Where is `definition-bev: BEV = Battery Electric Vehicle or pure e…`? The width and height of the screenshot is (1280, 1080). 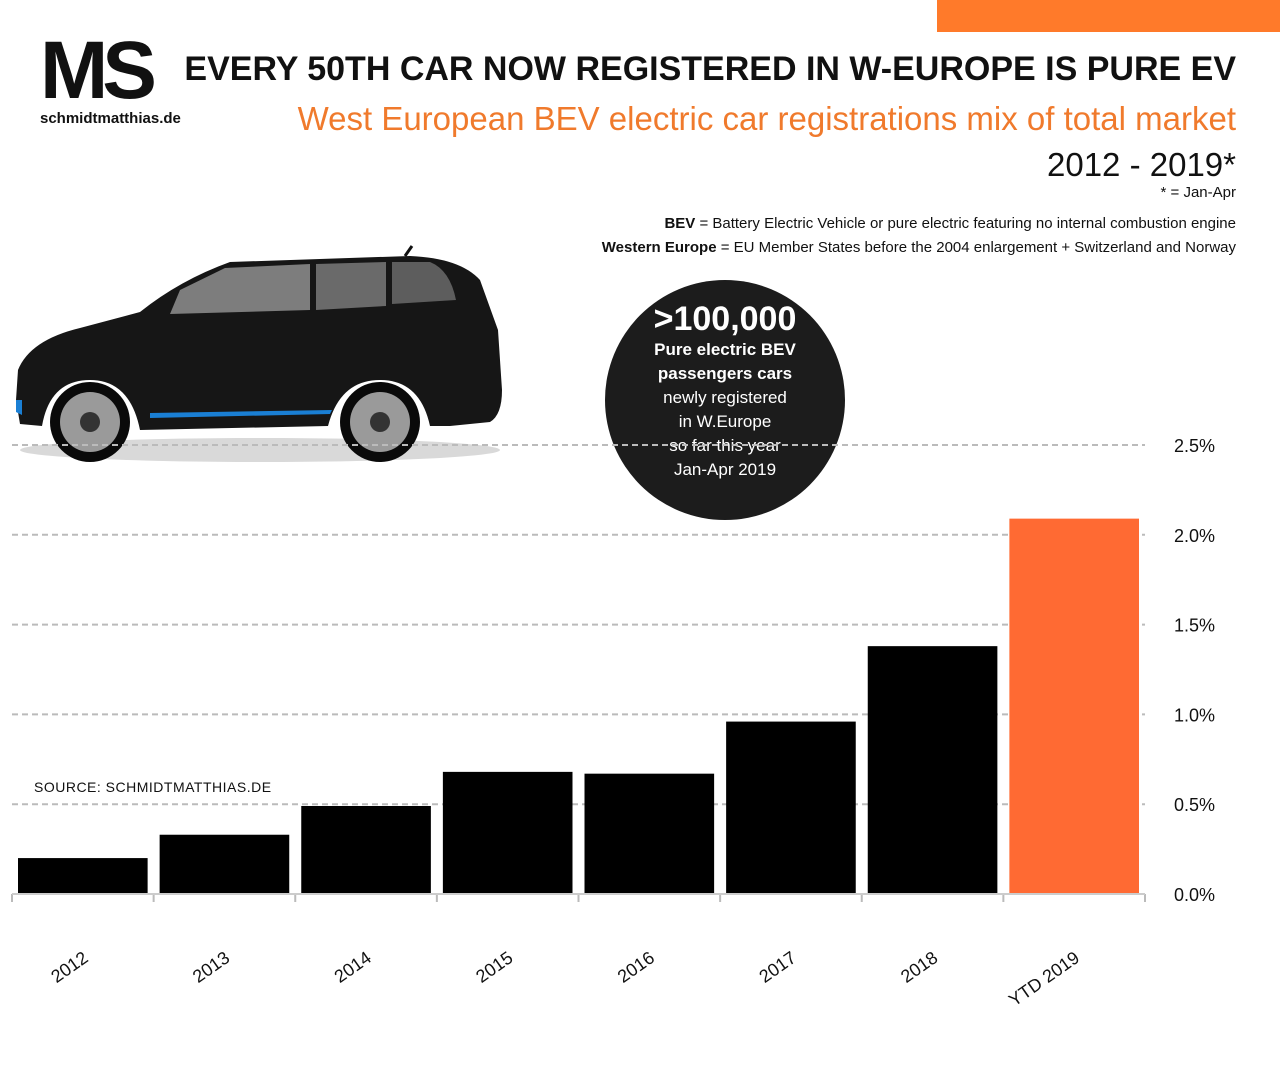 definition-bev: BEV = Battery Electric Vehicle or pure e… is located at coordinates (950, 223).